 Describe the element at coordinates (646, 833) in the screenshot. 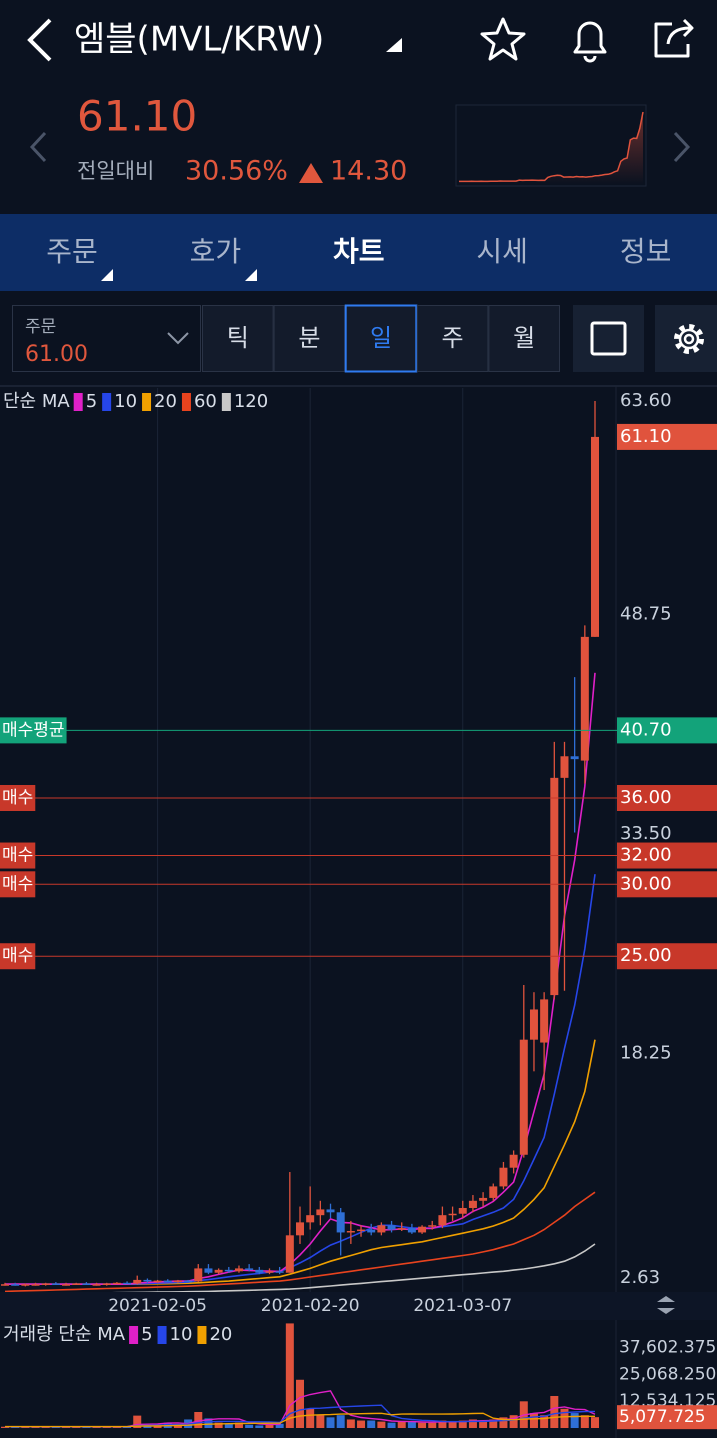

I see `y-tick-label: 33.50` at that location.